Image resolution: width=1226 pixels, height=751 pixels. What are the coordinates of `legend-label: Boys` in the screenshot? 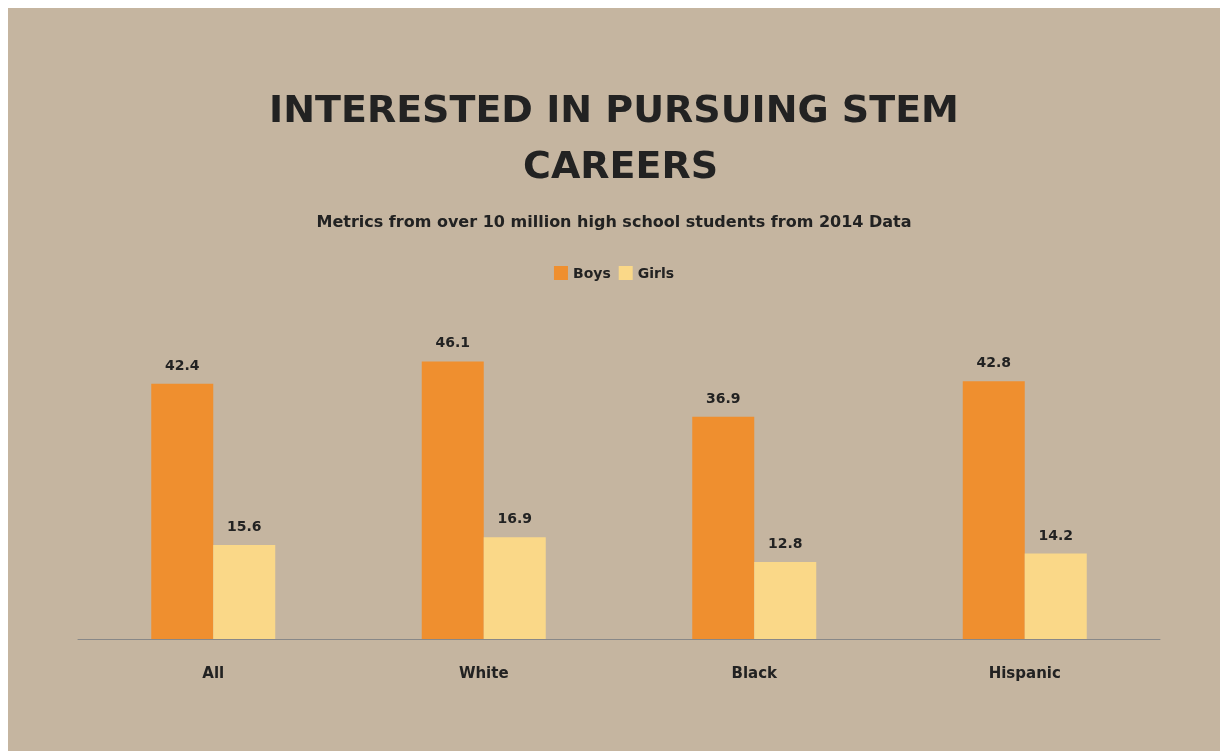 It's located at (591, 273).